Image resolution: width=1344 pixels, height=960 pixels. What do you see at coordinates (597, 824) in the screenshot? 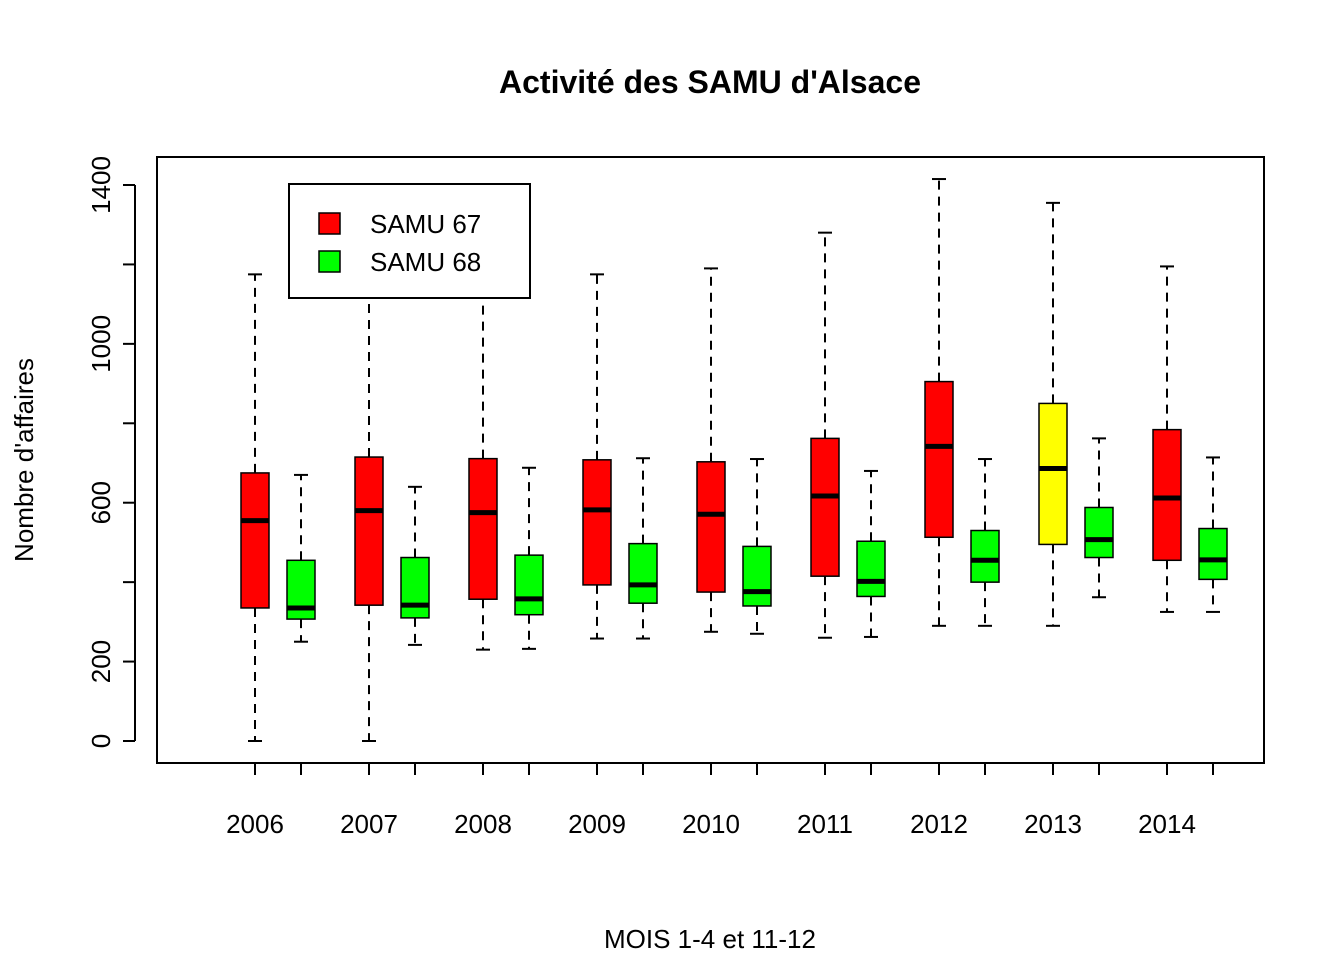
I see `x-tick-label: 2009` at bounding box center [597, 824].